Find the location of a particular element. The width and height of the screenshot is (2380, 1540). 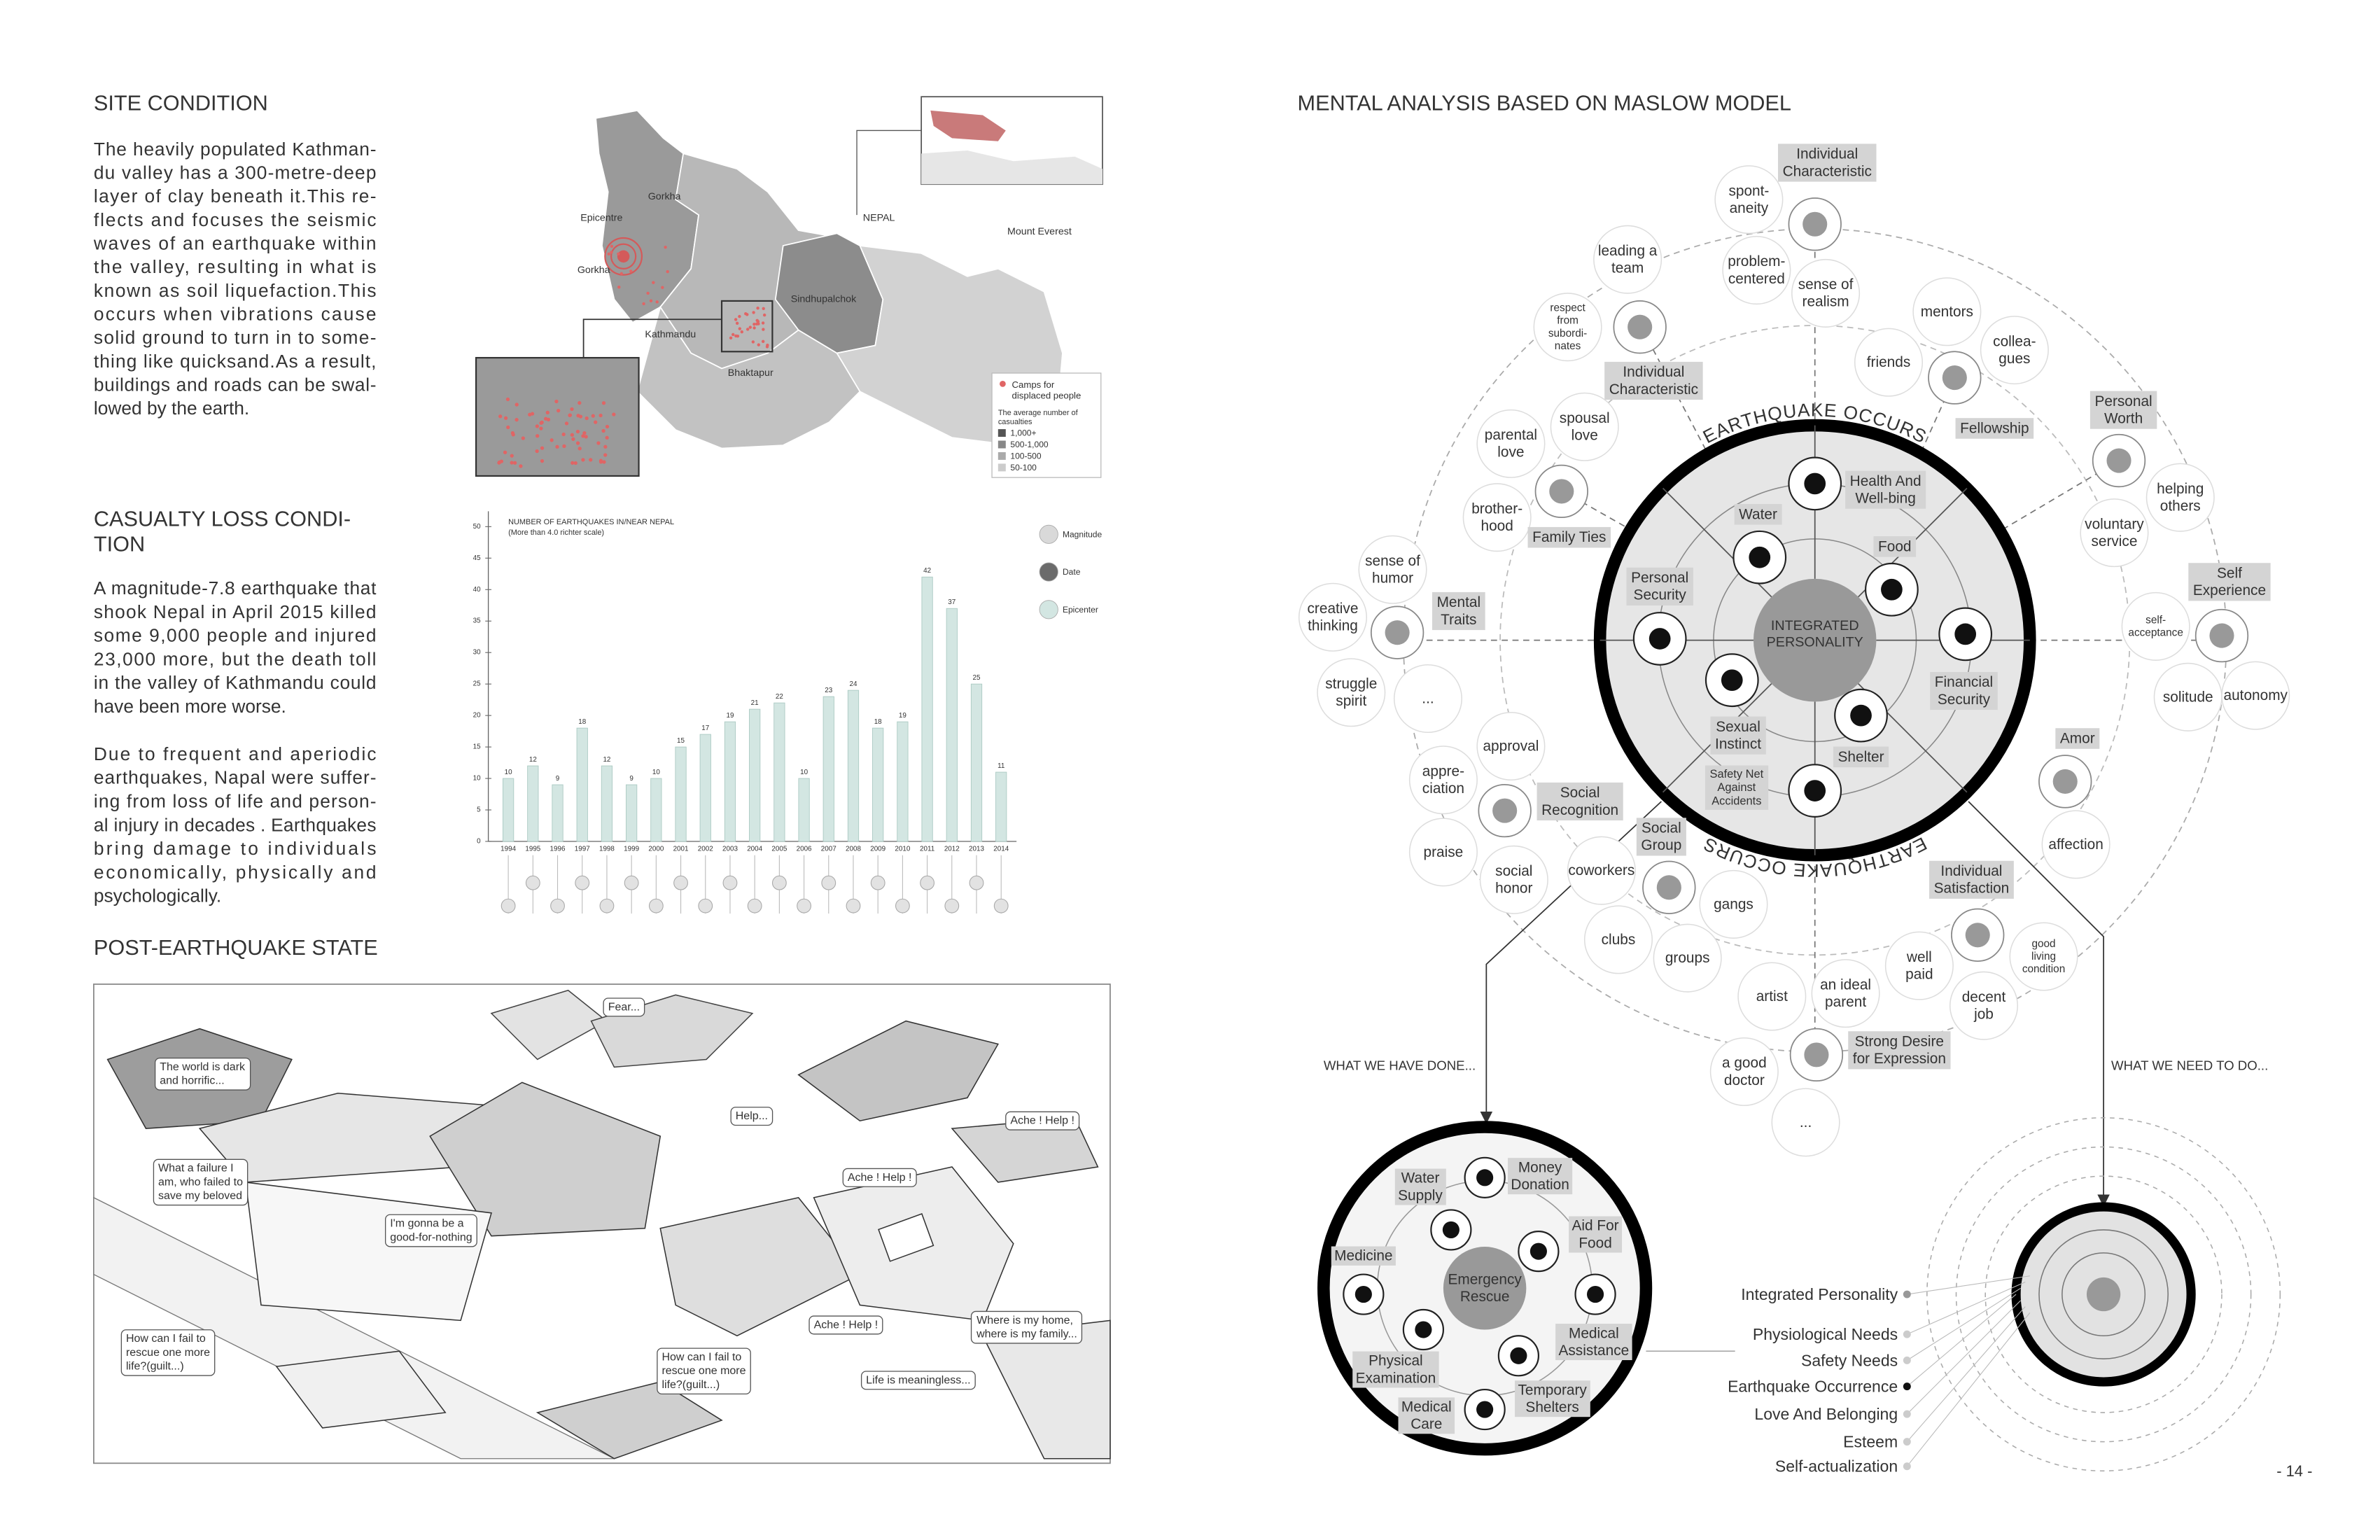

x-tick-label: 1995 is located at coordinates (532, 849).